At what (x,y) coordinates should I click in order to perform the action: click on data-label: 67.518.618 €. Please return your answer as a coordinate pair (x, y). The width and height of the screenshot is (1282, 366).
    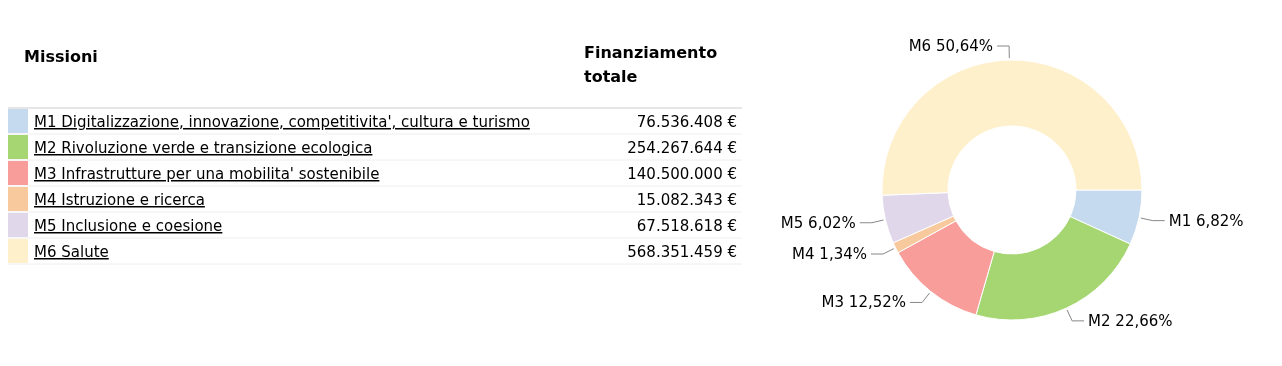
    Looking at the image, I should click on (686, 226).